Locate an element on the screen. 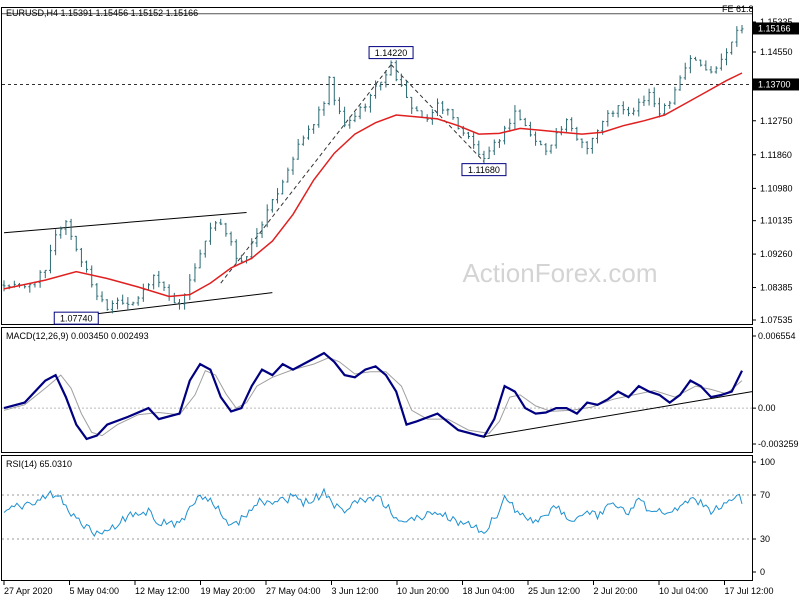 Image resolution: width=800 pixels, height=600 pixels. time-tick-label: 5 May 04:00 is located at coordinates (95, 591).